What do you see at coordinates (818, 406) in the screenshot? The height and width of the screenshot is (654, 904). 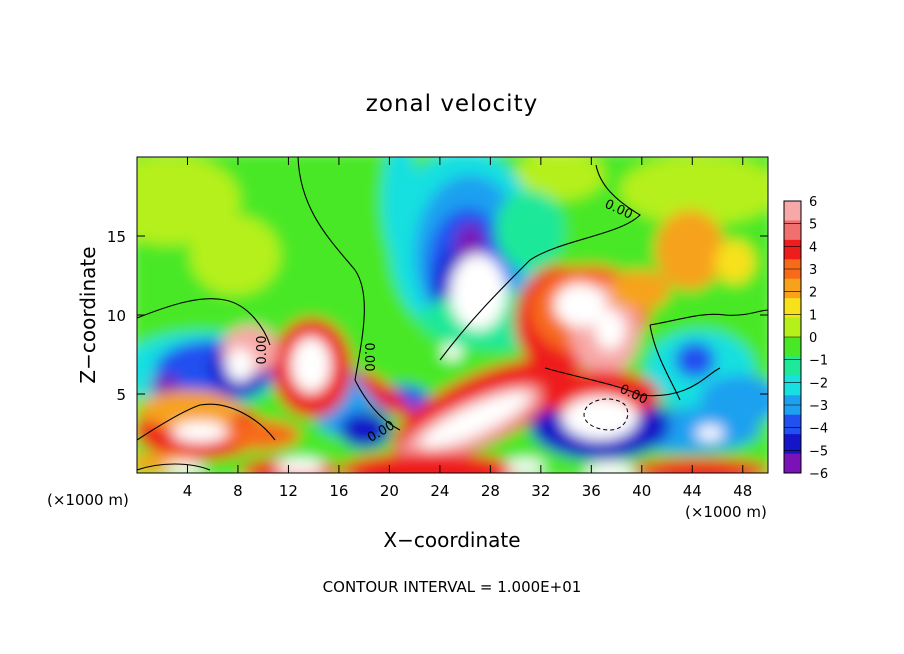 I see `colorbar-label: −3` at bounding box center [818, 406].